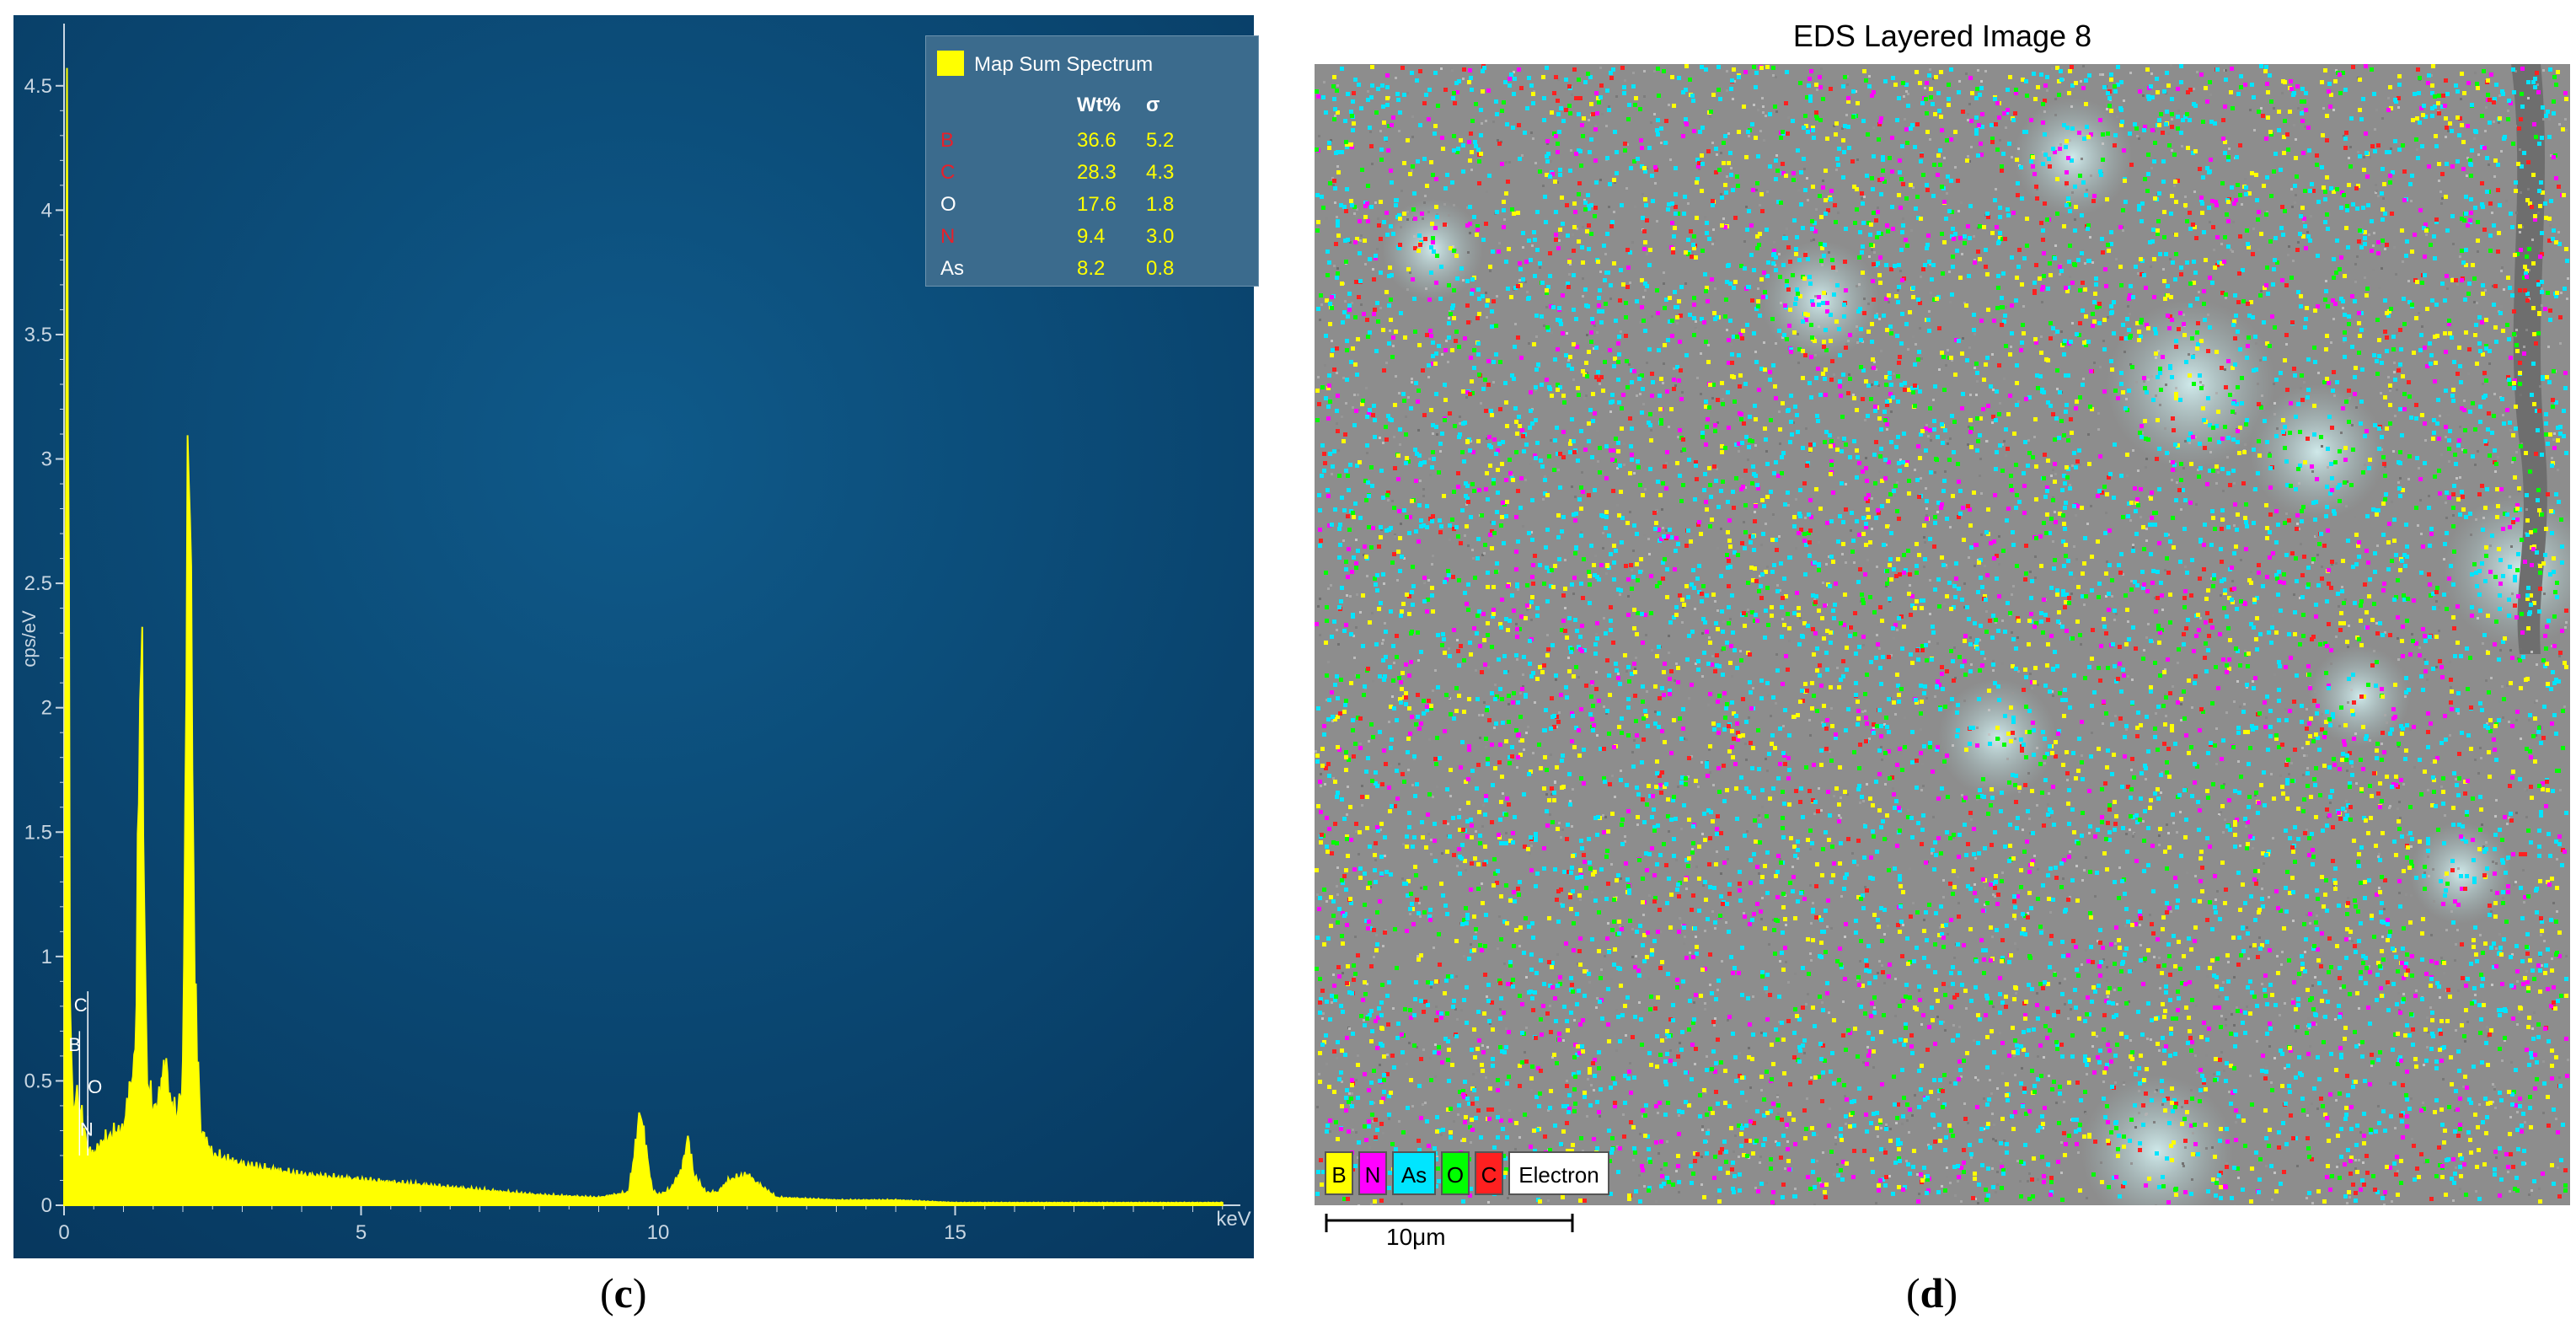 Image resolution: width=2576 pixels, height=1330 pixels. I want to click on legend-swatch, so click(950, 63).